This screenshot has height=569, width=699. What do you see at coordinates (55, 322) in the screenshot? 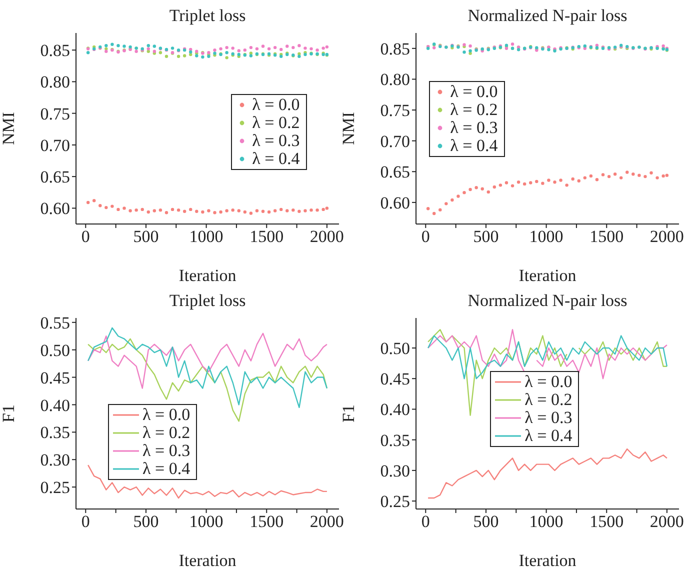
I see `y-tick-label: 0.55` at bounding box center [55, 322].